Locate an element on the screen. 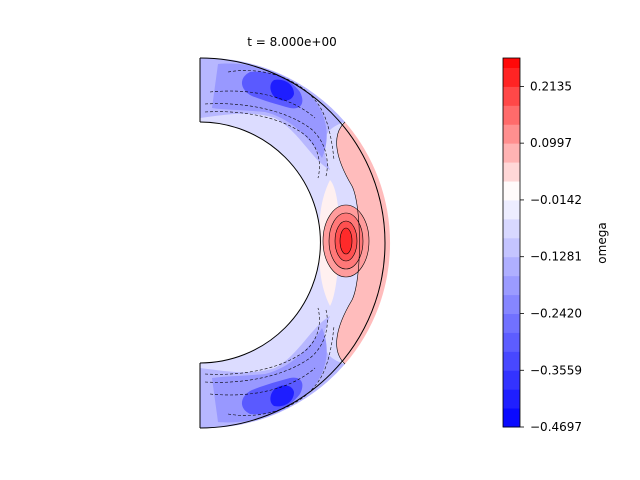 The height and width of the screenshot is (480, 640). chart-title: t = 8.000e+00 is located at coordinates (291, 42).